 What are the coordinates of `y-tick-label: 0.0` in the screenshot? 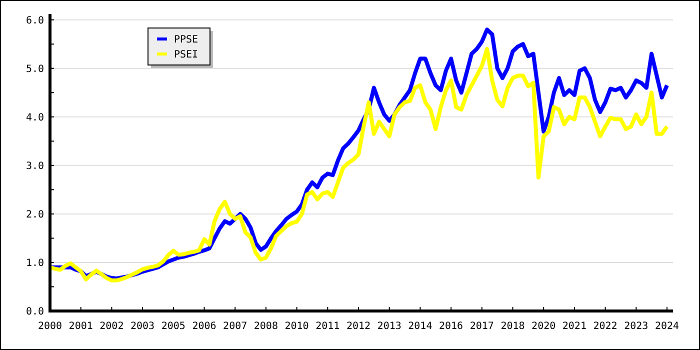 It's located at (35, 312).